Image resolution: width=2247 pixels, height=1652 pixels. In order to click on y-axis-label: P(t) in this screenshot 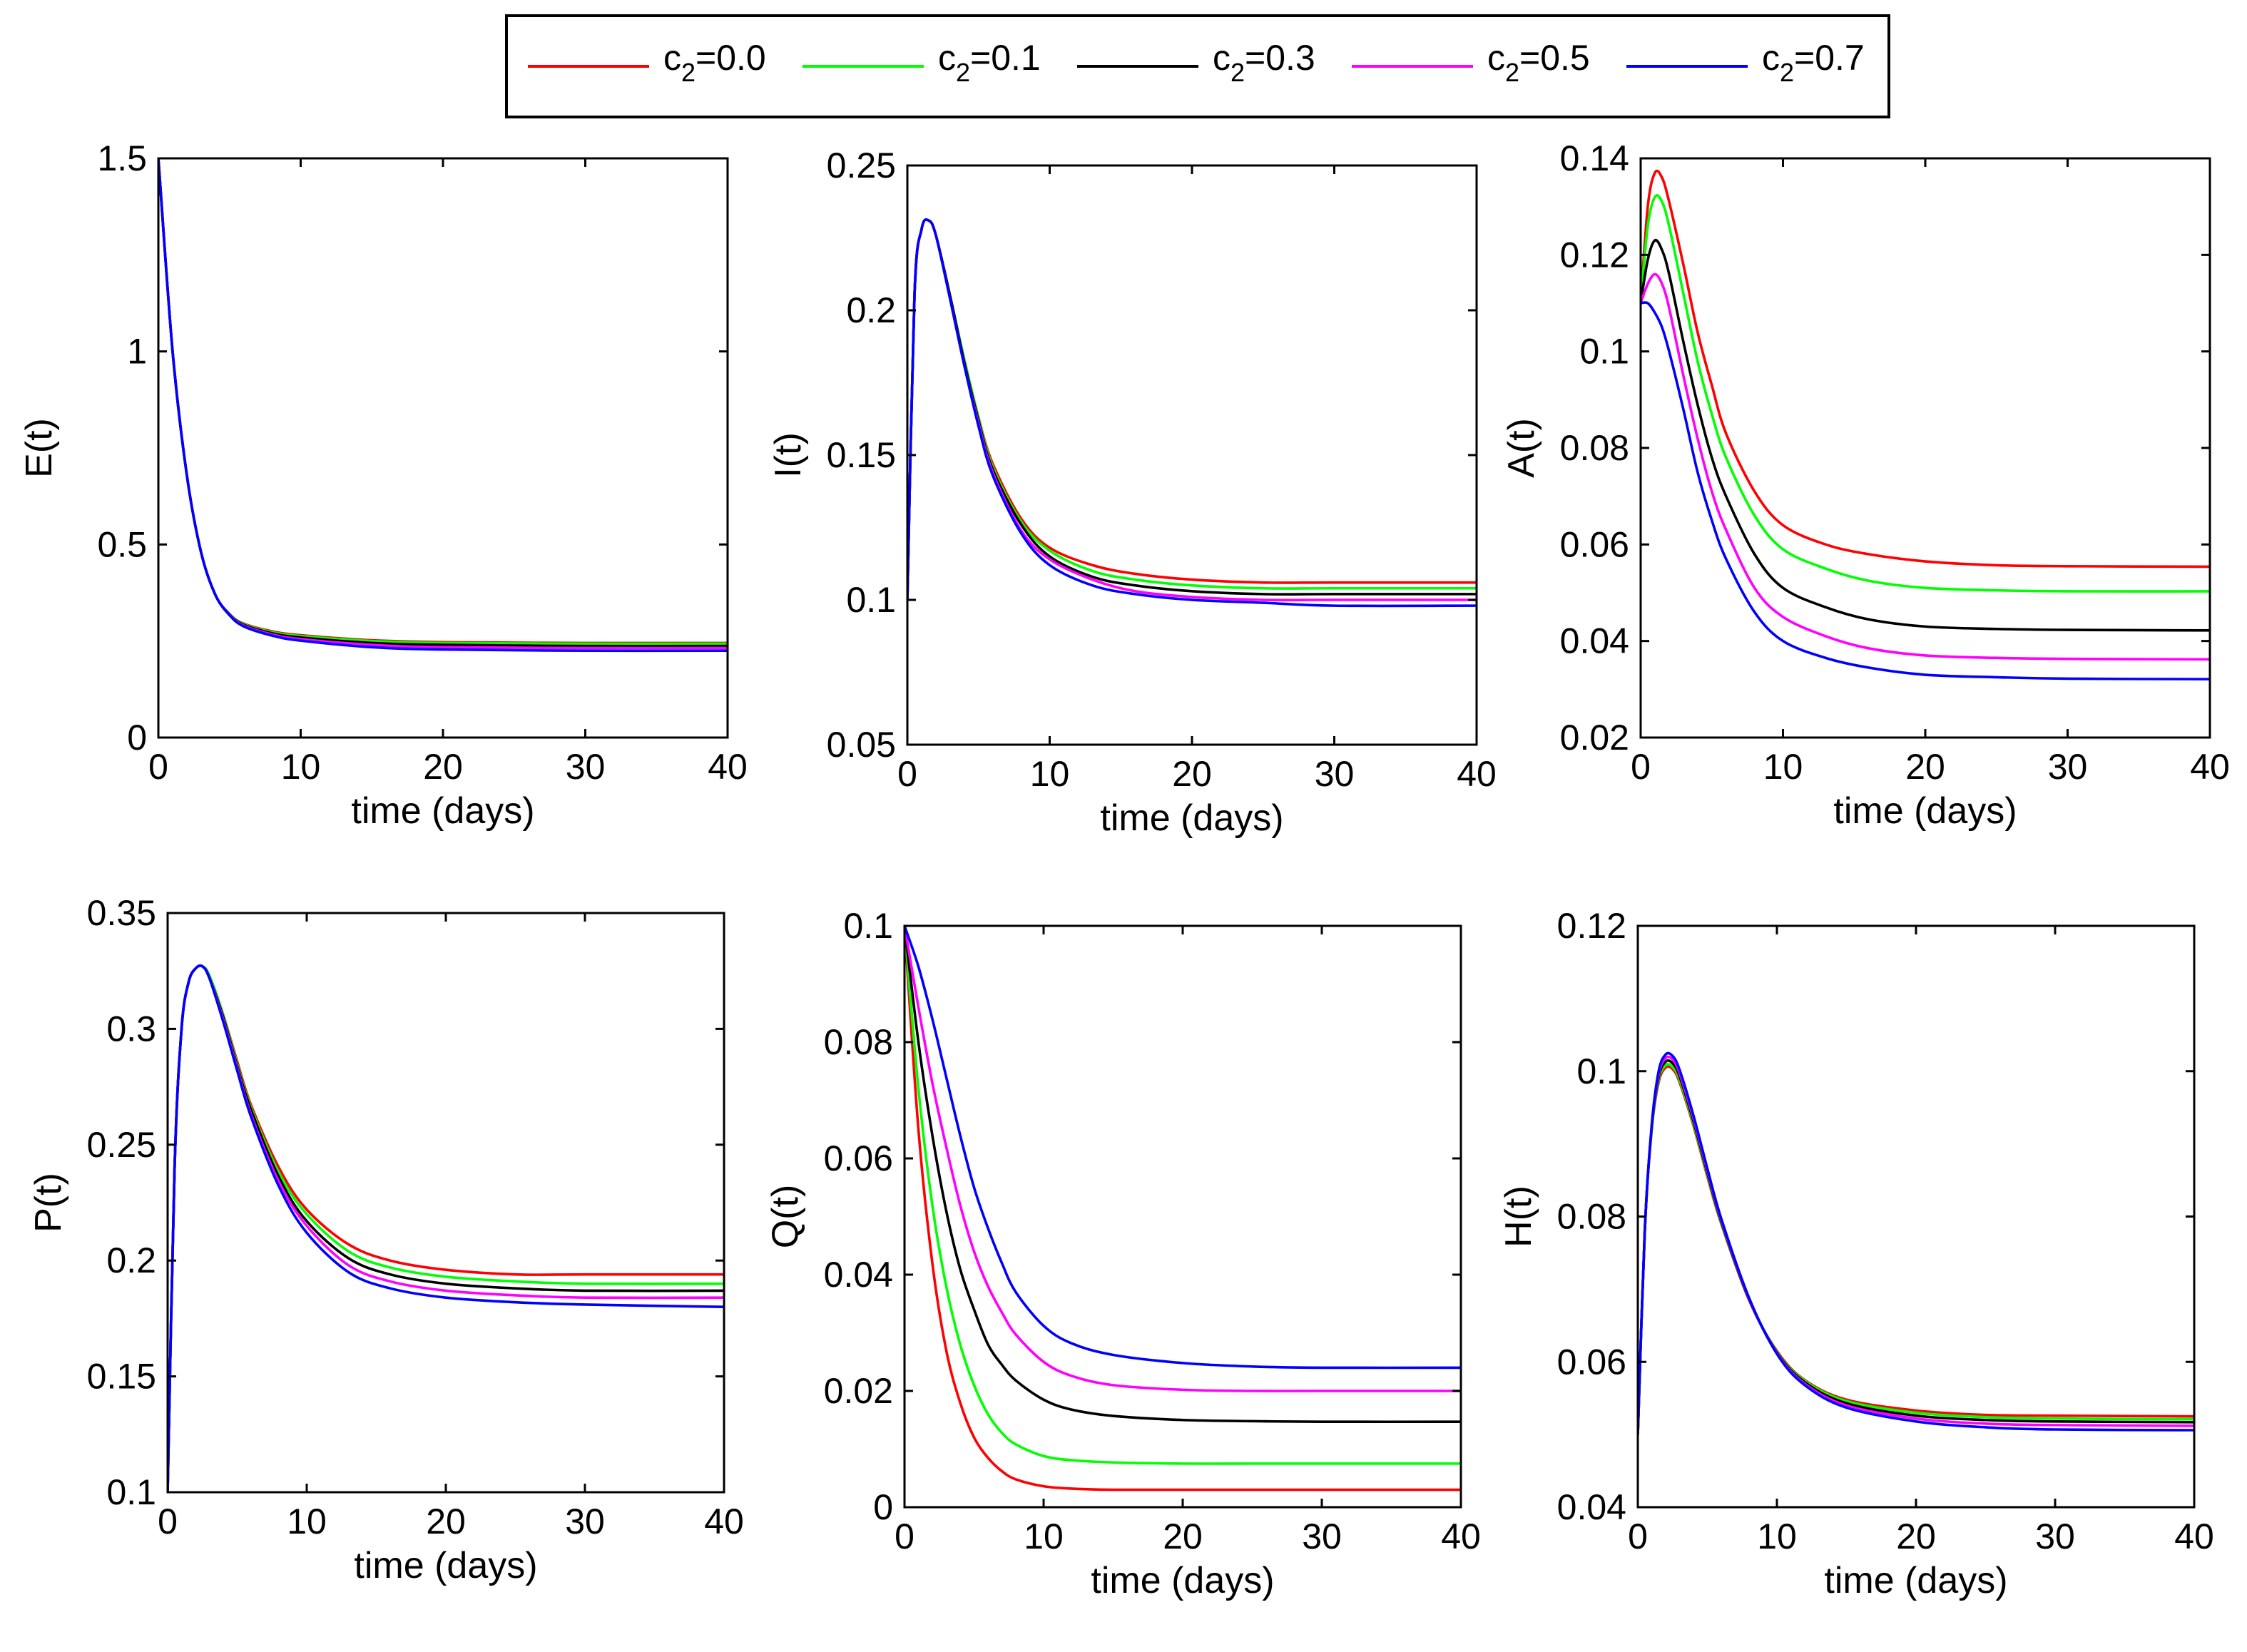, I will do `click(48, 1203)`.